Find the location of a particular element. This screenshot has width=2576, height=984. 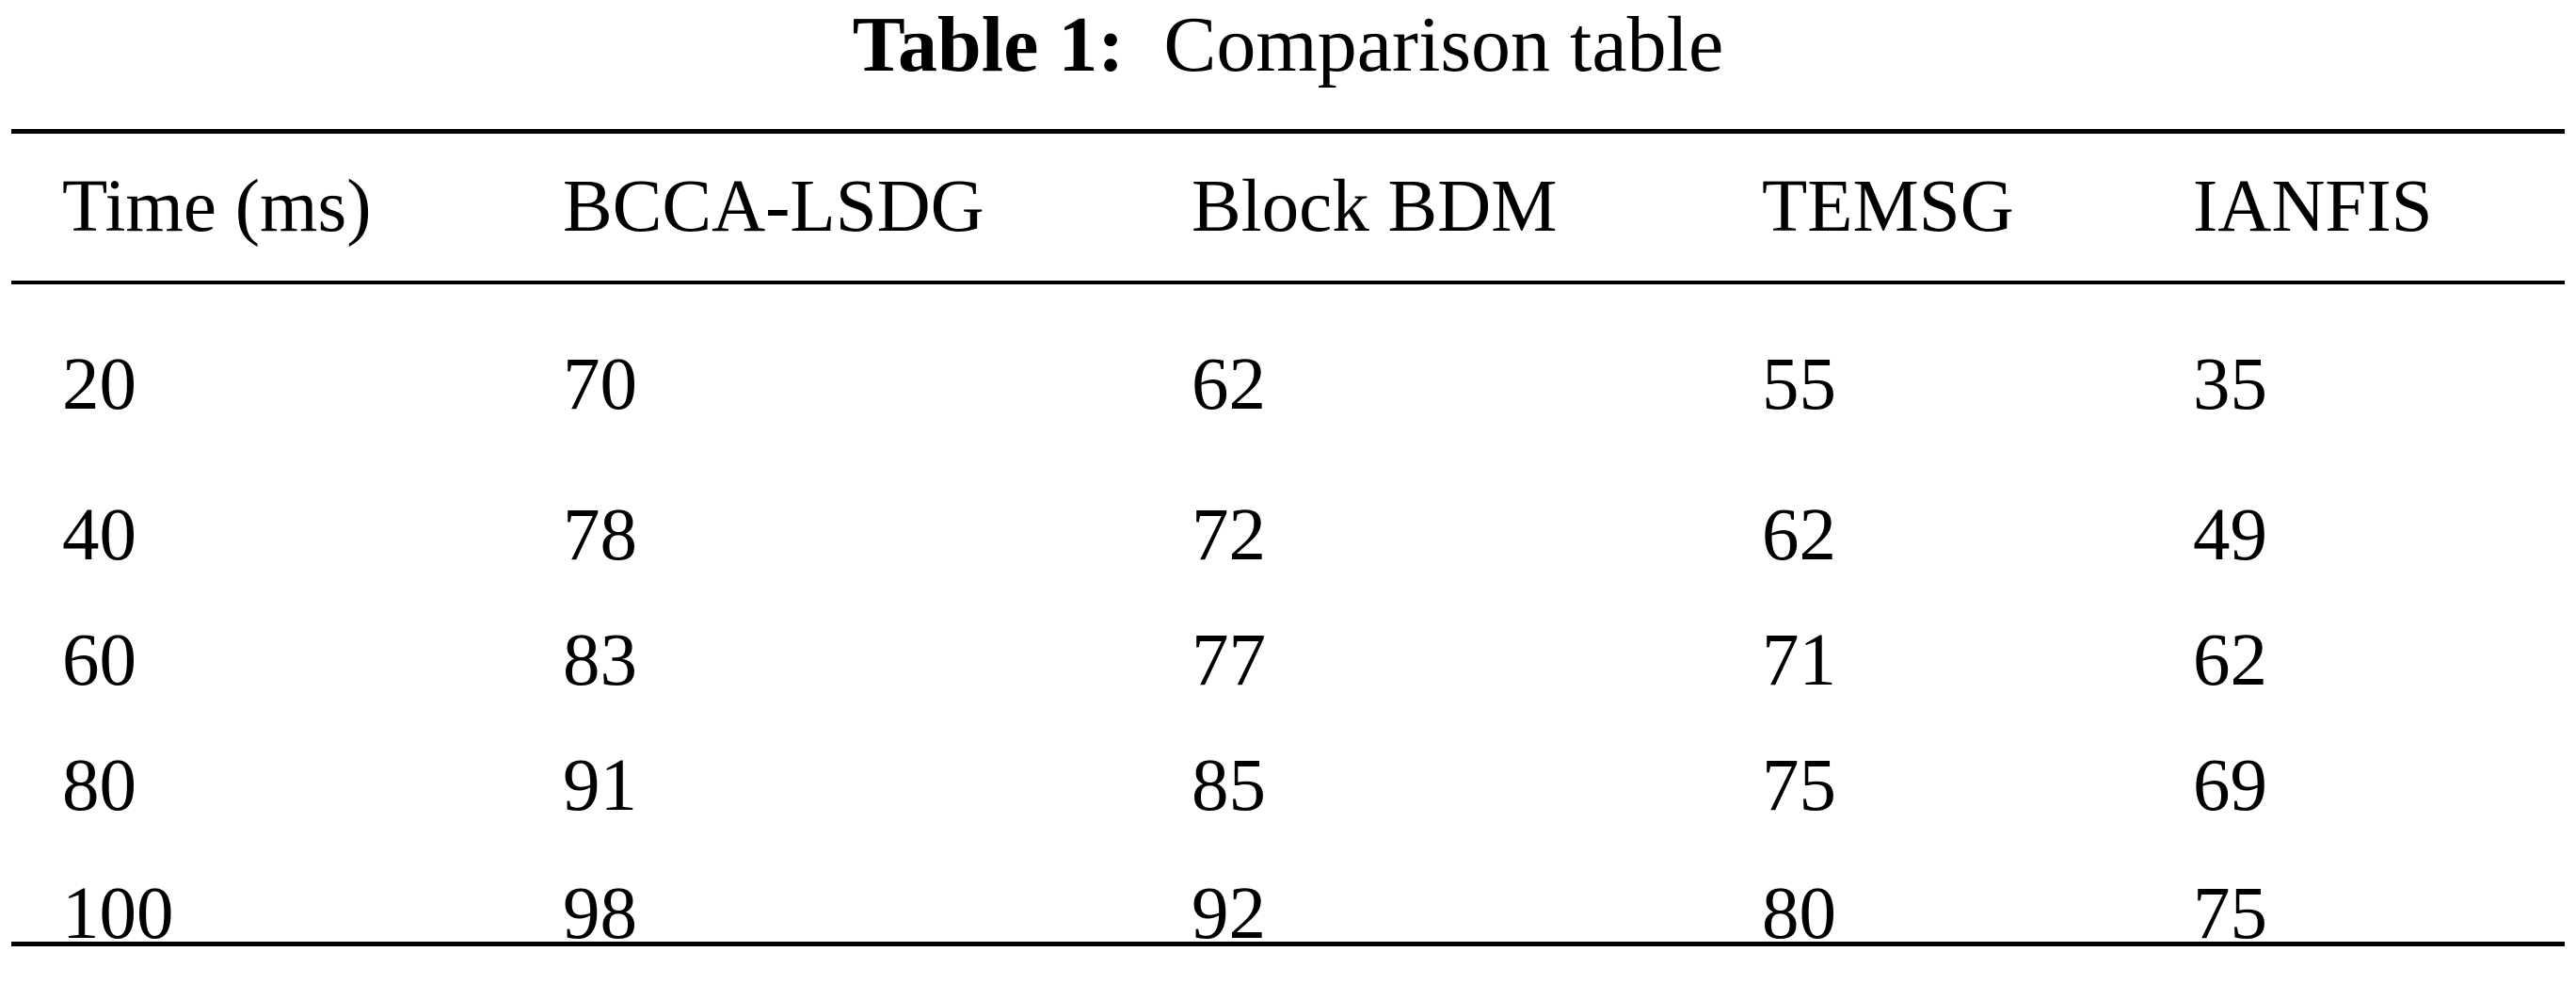

cell-block-bdm: 85 is located at coordinates (1229, 785).